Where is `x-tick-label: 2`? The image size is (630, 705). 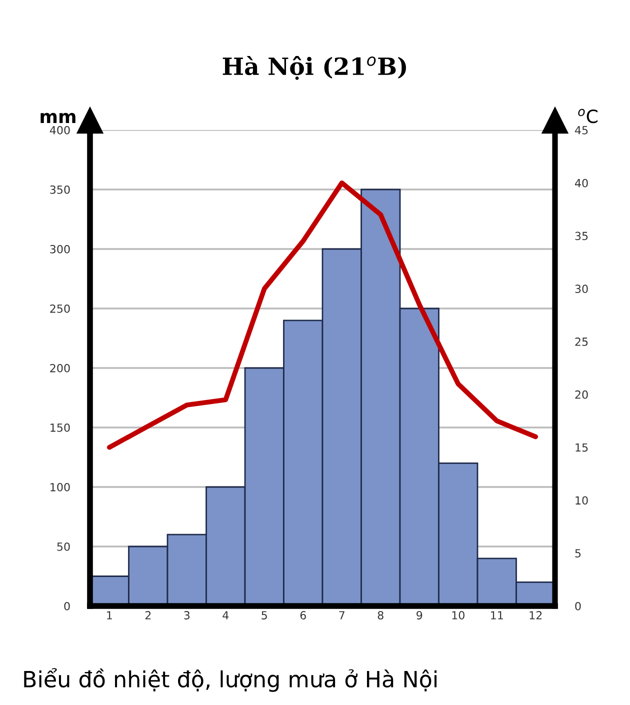 x-tick-label: 2 is located at coordinates (148, 615).